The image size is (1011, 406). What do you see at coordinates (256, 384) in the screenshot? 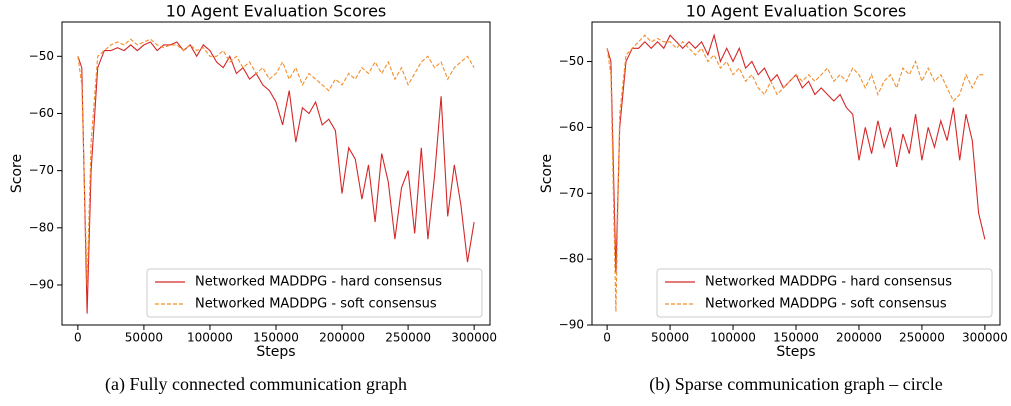
I see `caption: (a) Fully connected communication graph` at bounding box center [256, 384].